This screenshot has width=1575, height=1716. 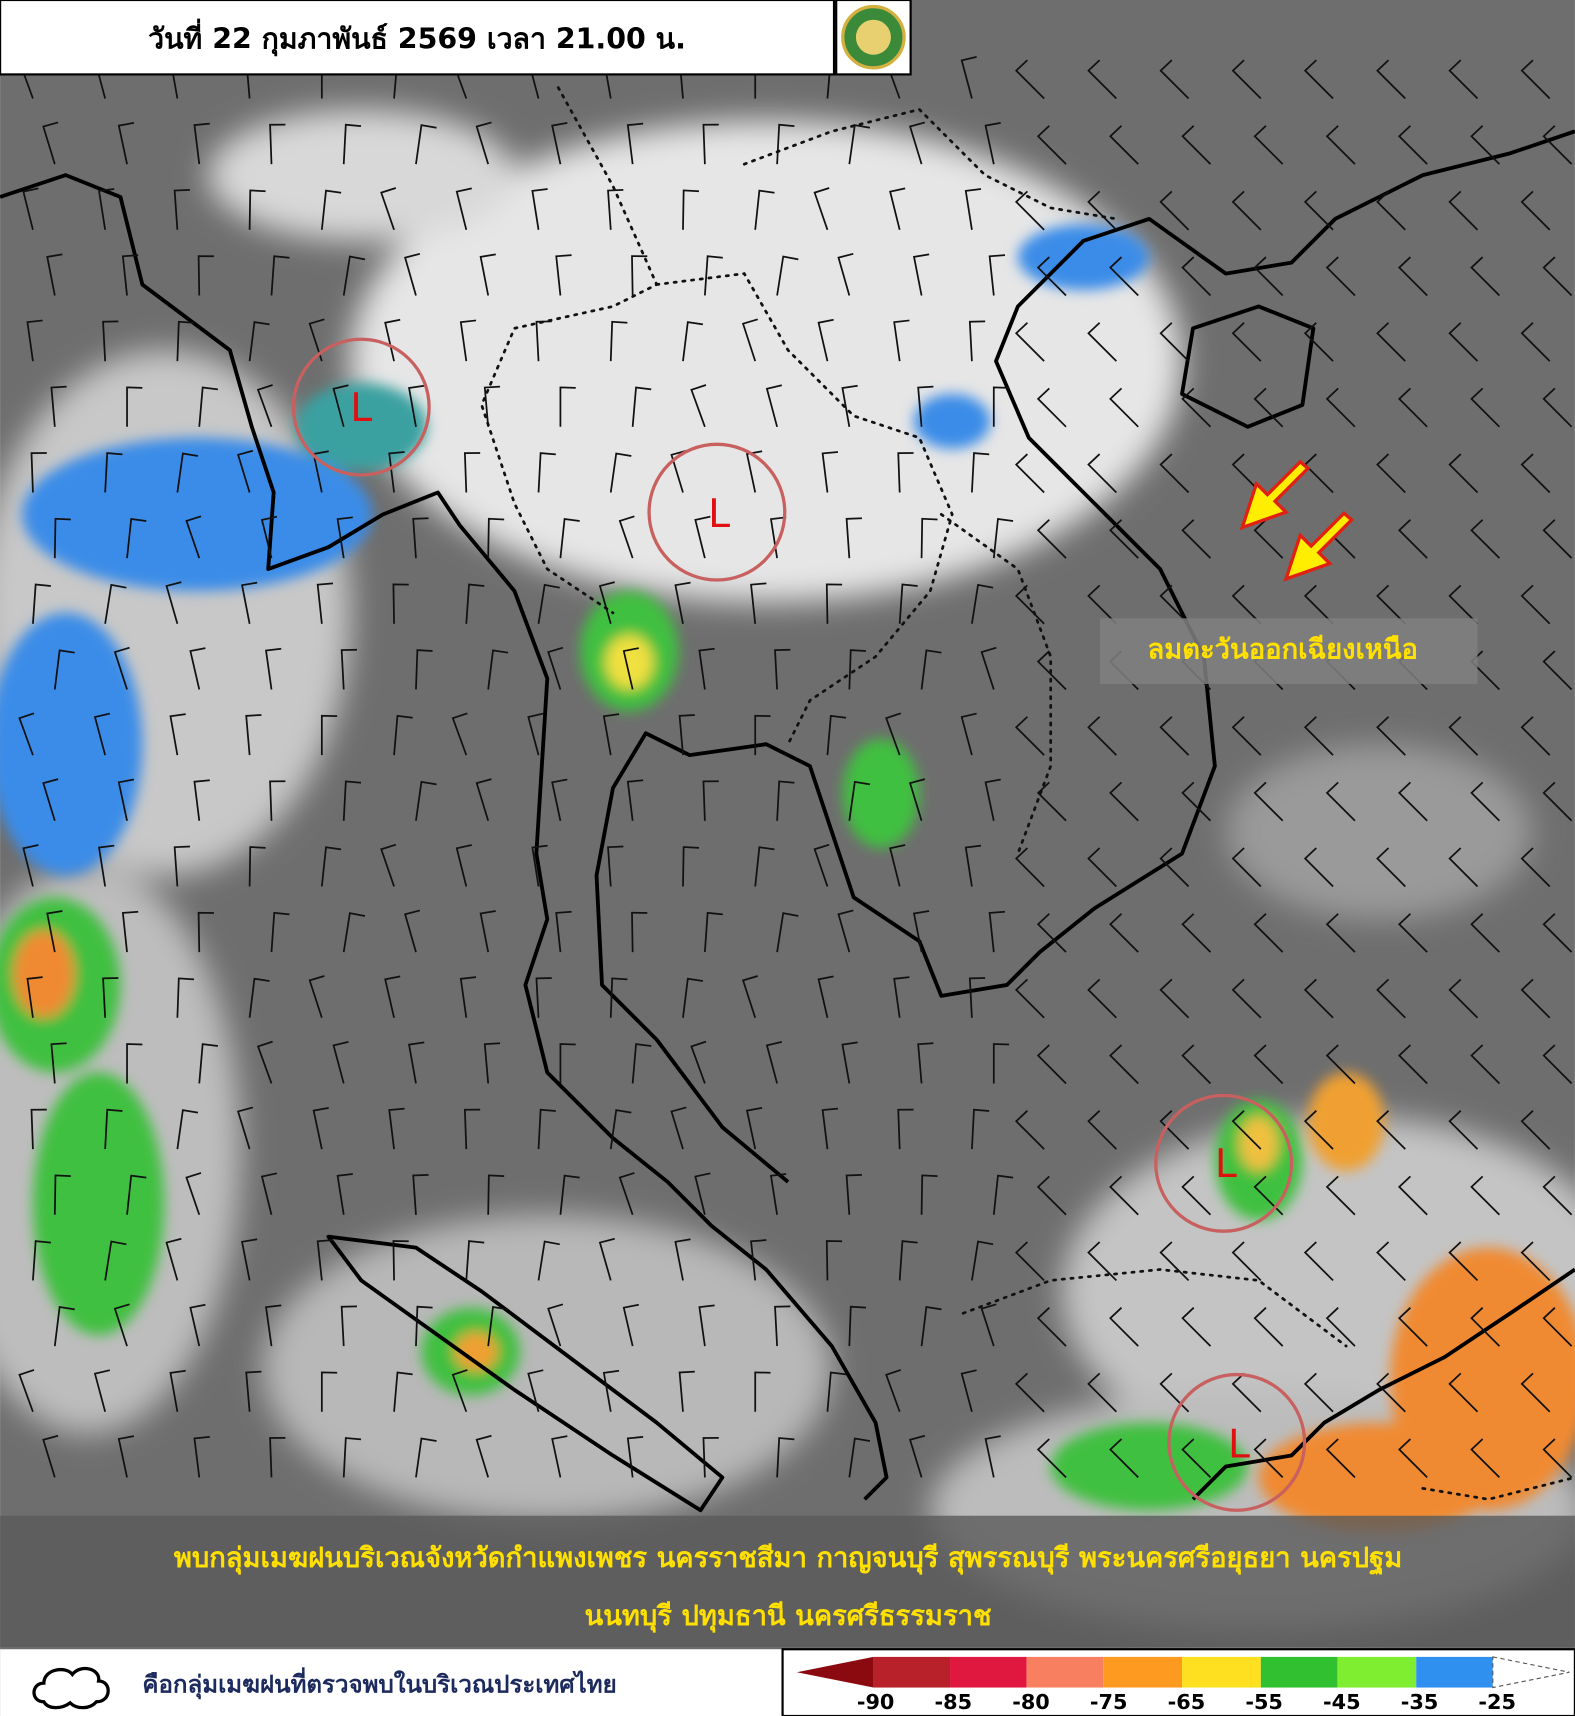 I want to click on colorbar-tick-label: -80, so click(x=1031, y=1702).